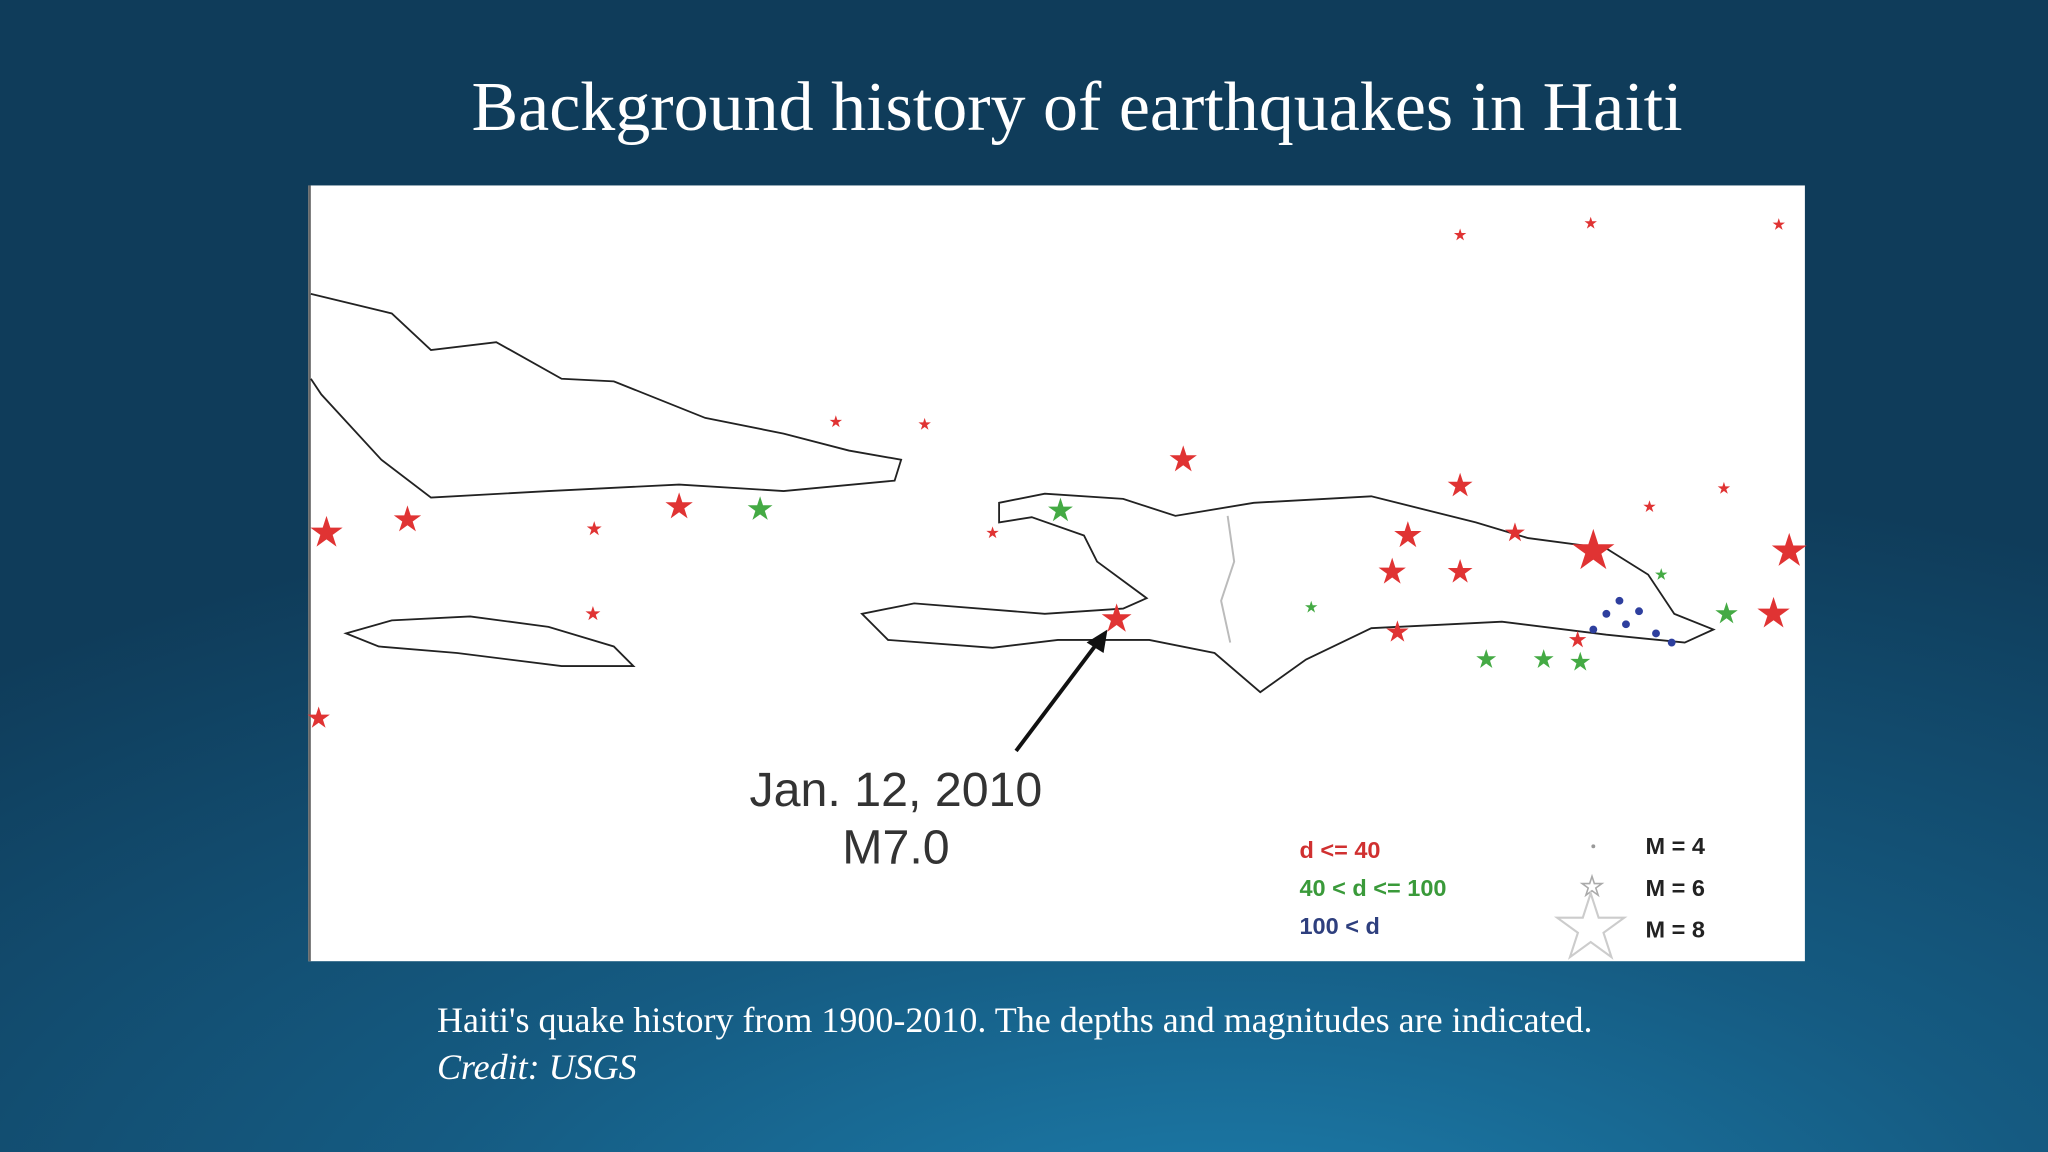  I want to click on caption-credit: Credit: USGS, so click(537, 1067).